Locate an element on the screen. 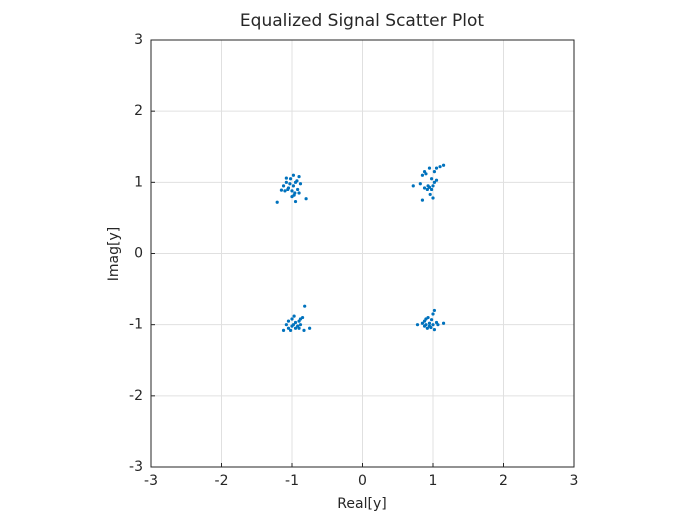 The height and width of the screenshot is (525, 700). y-tick-label: 0 is located at coordinates (138, 254).